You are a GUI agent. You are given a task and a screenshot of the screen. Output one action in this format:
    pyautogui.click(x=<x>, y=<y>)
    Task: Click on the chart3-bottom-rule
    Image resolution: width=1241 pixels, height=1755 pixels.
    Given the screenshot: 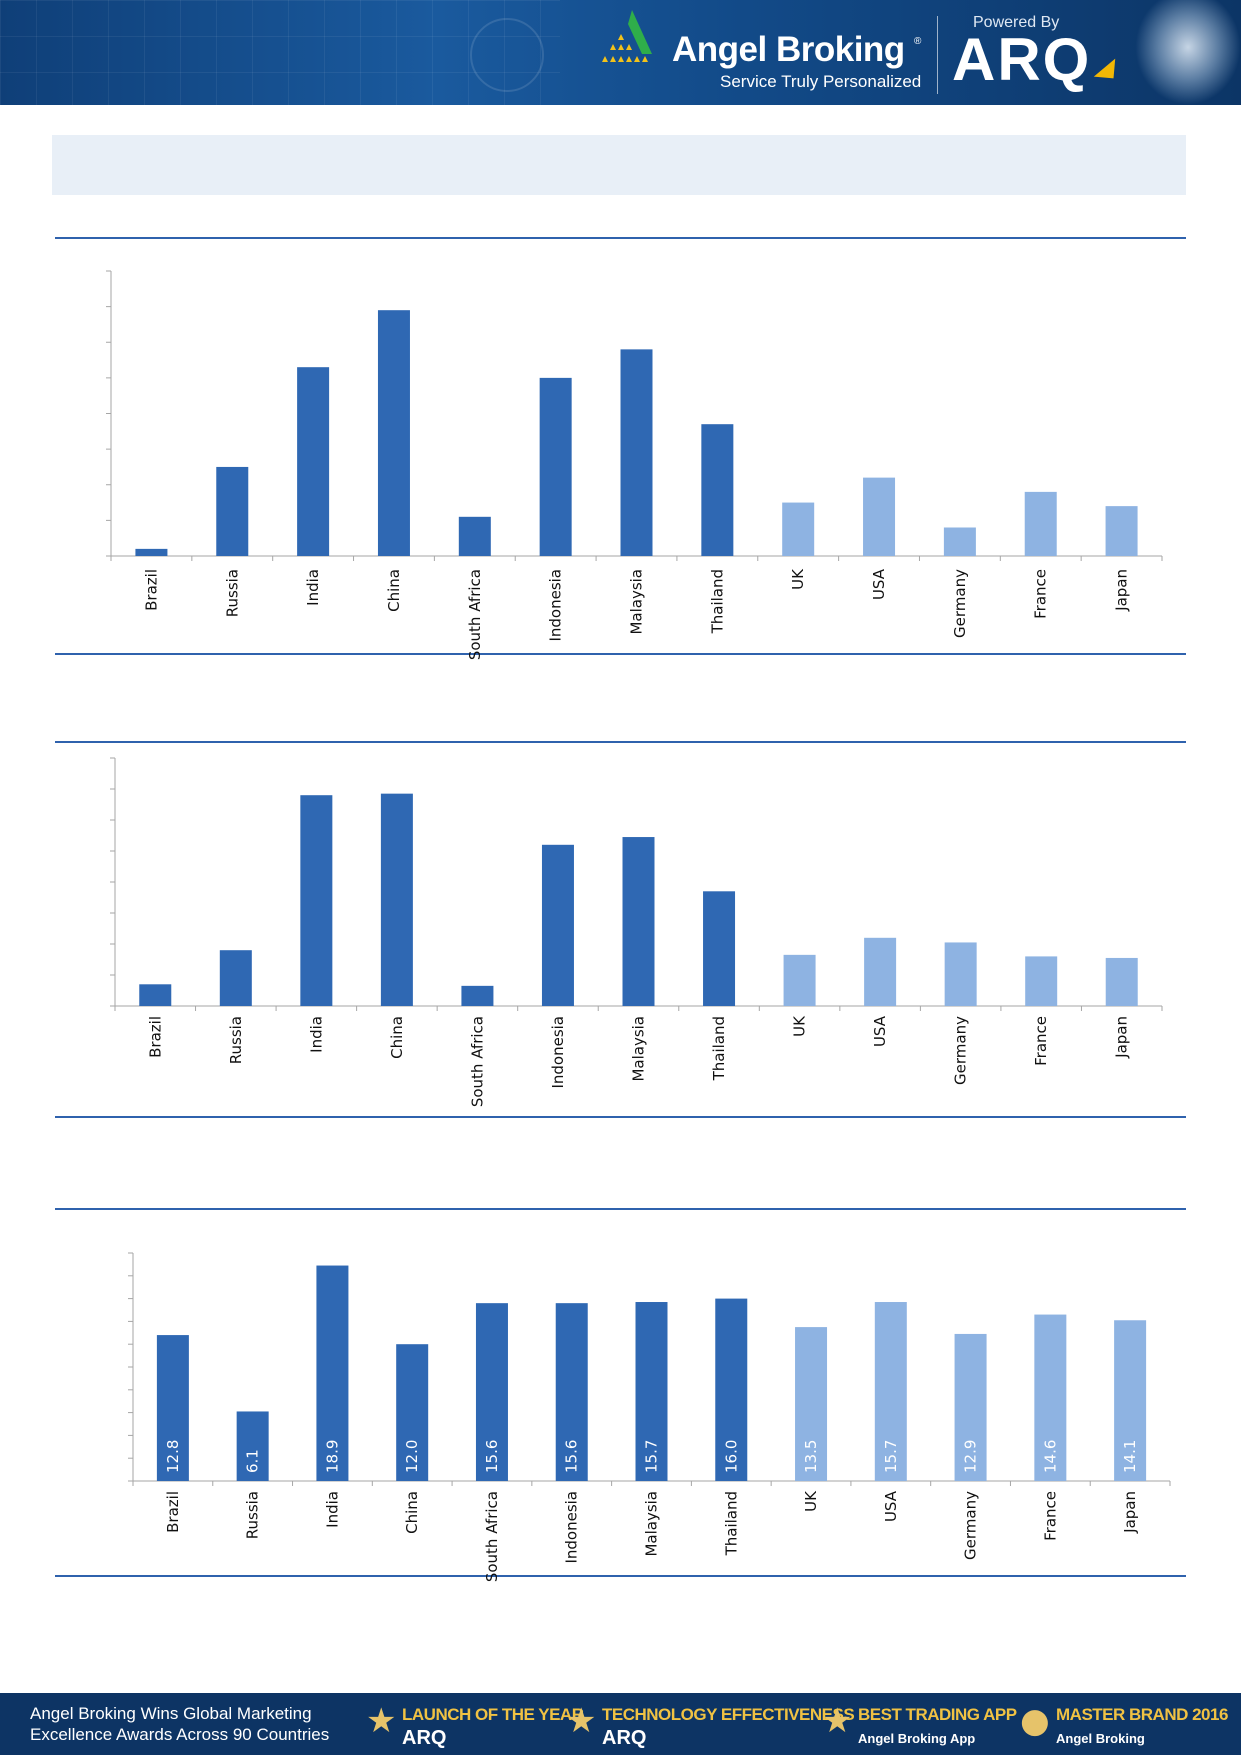 What is the action you would take?
    pyautogui.click(x=620, y=1576)
    